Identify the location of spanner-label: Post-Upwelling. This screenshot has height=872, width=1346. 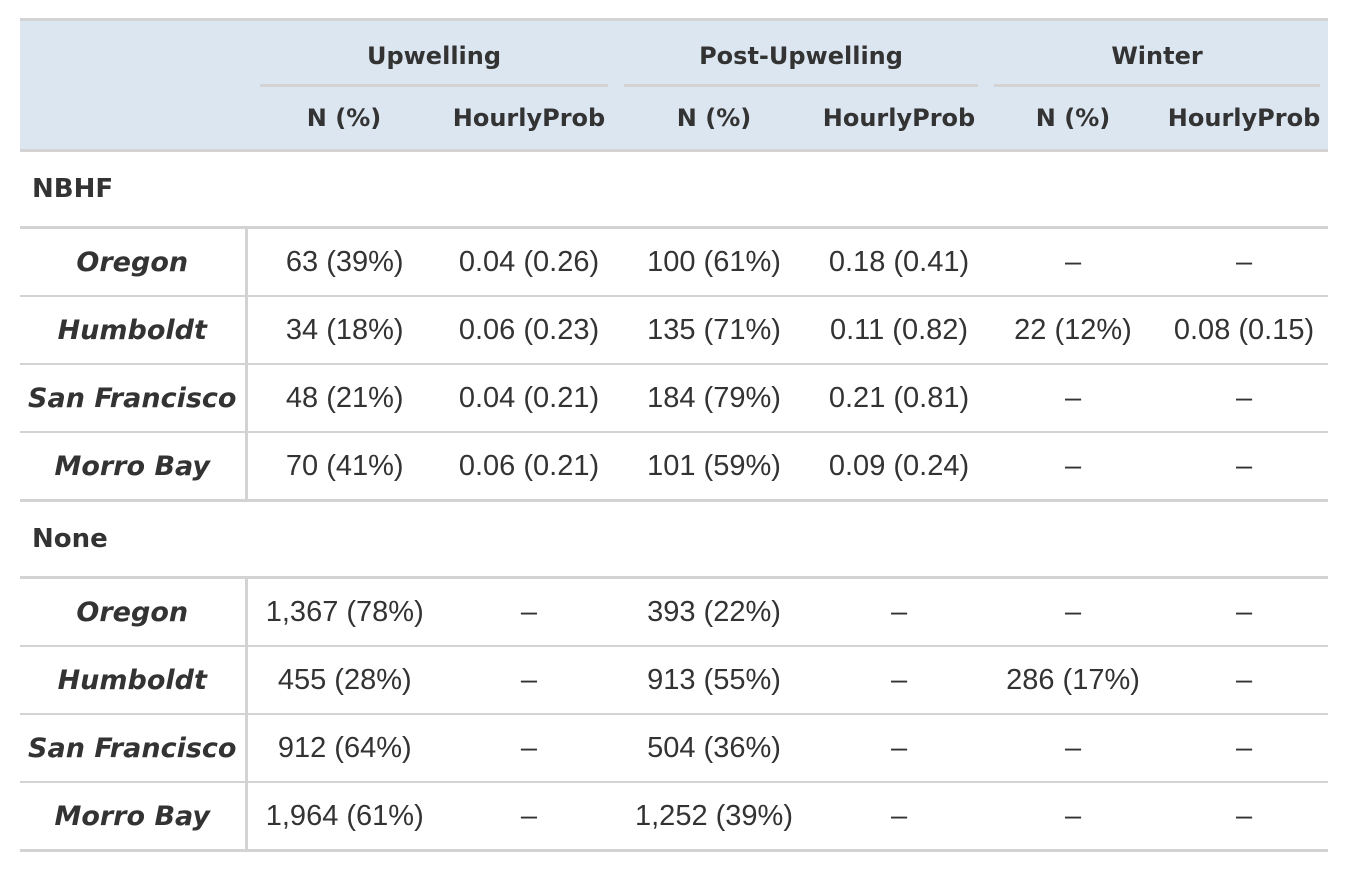
(801, 54).